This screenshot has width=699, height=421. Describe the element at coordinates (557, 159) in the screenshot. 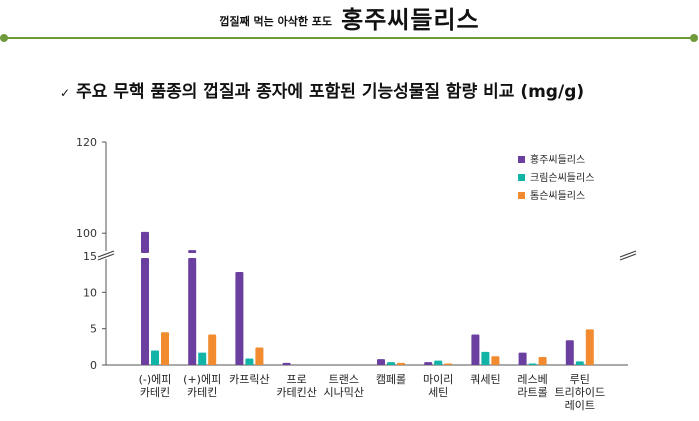

I see `legend-label: 홍주씨들리스` at that location.